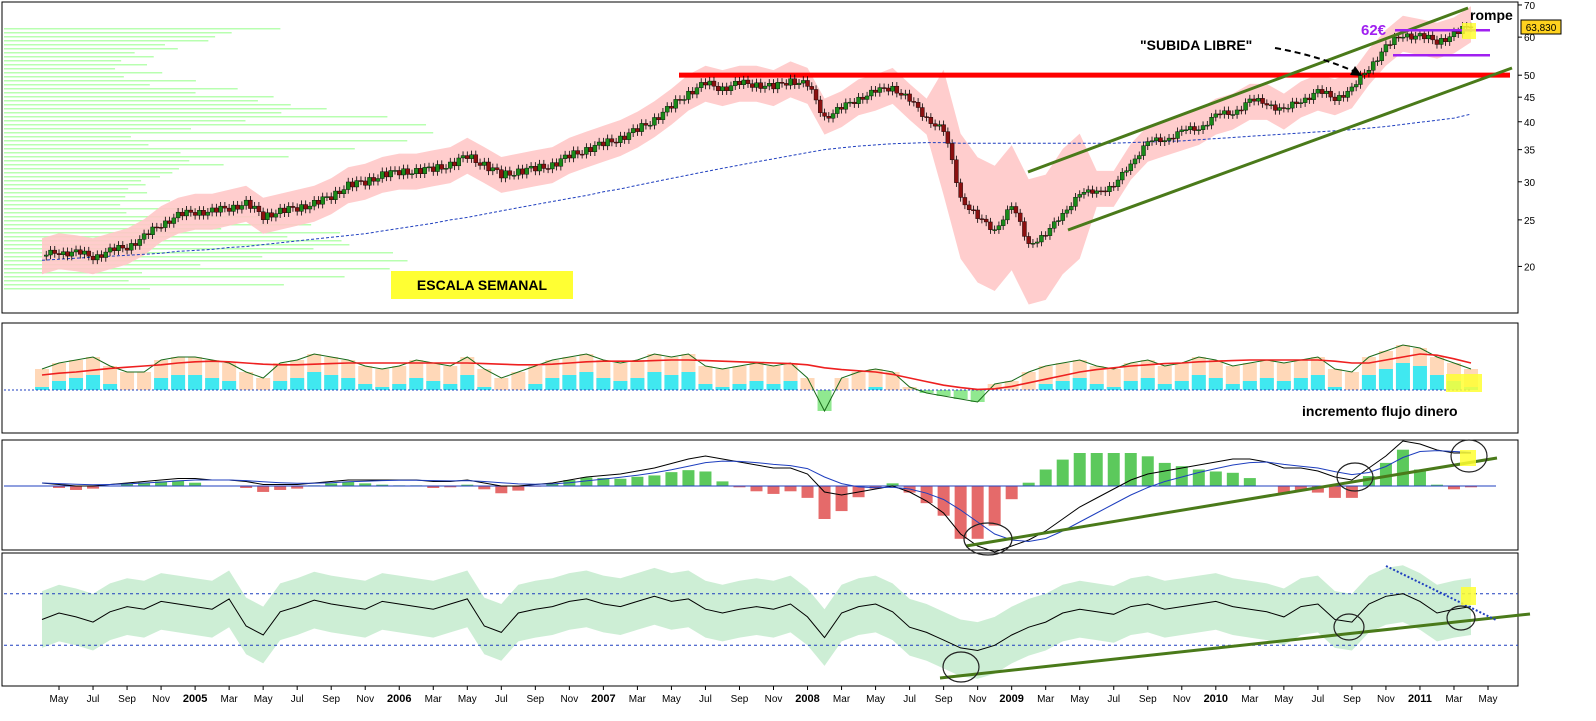 The image size is (1596, 721). I want to click on scale-label: ESCALA SEMANAL, so click(482, 285).